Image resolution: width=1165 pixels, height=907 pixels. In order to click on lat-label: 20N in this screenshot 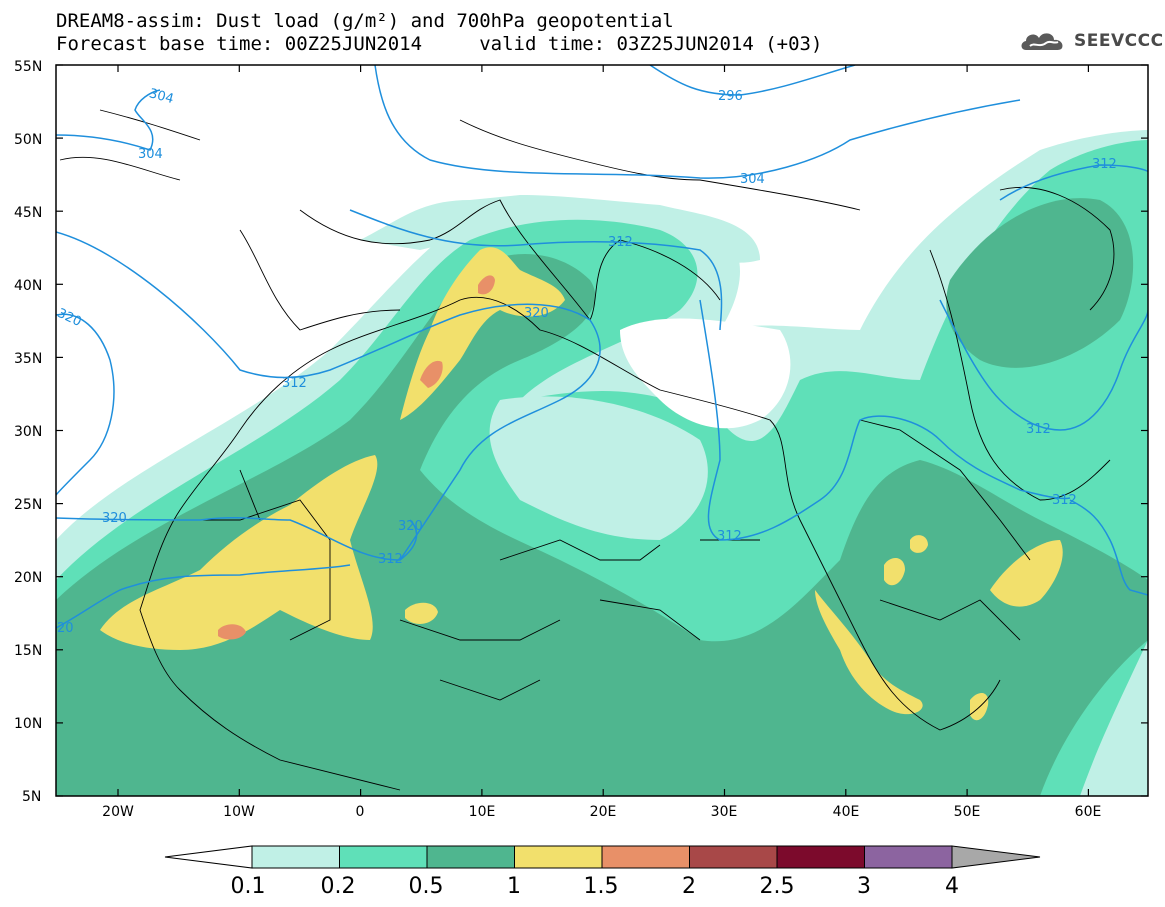, I will do `click(28, 578)`.